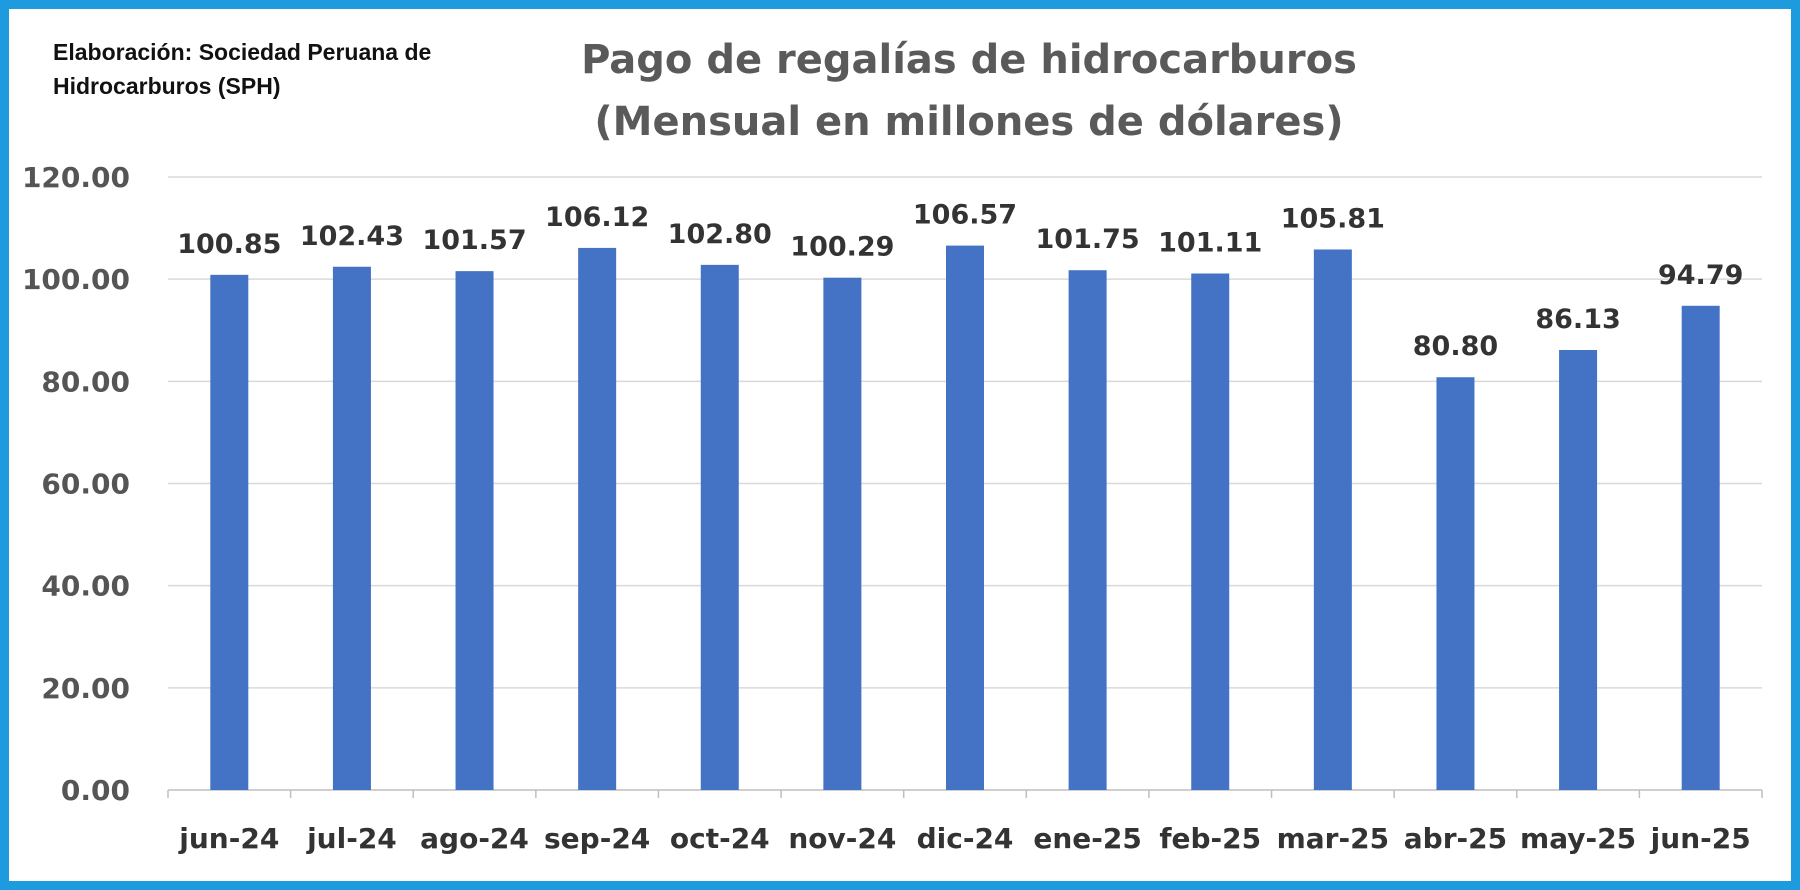  I want to click on x-tick-label: may-25, so click(1578, 838).